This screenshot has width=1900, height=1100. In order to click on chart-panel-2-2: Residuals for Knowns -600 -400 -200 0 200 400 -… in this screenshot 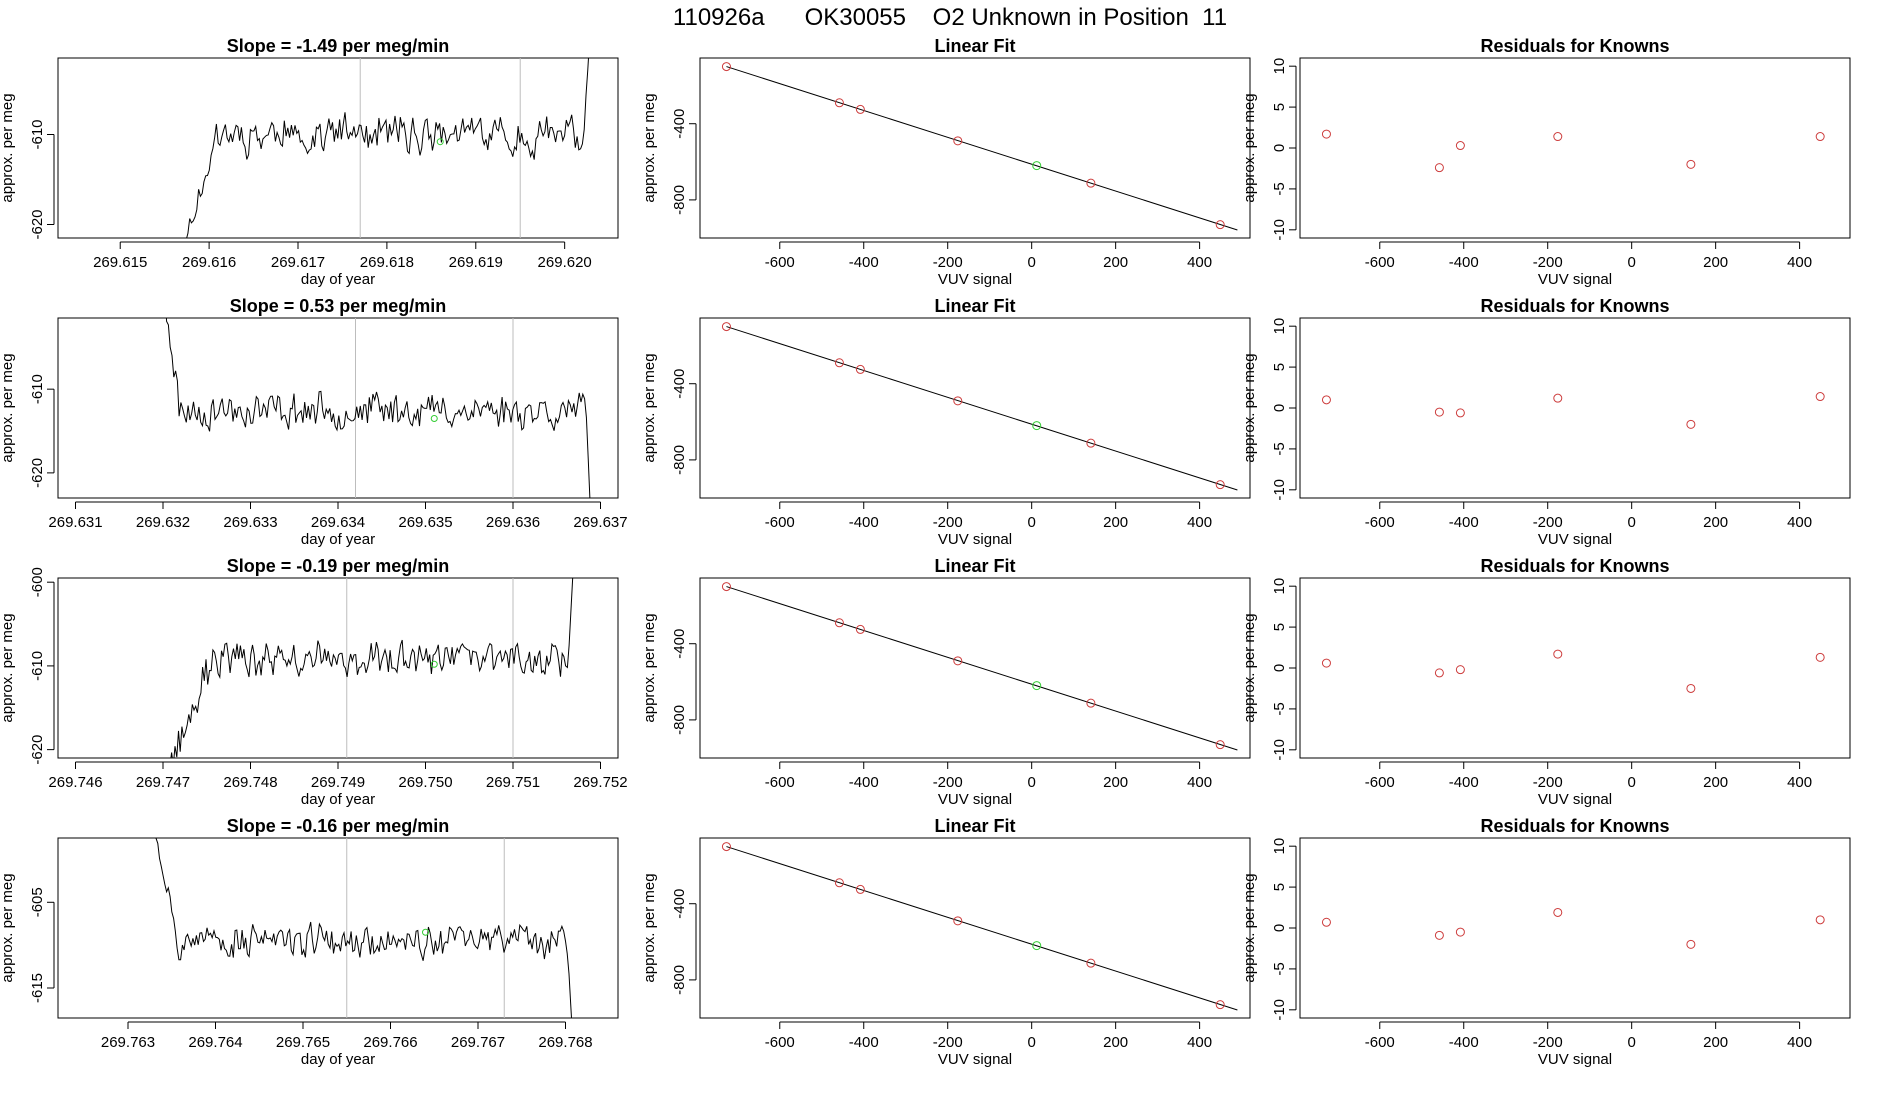, I will do `click(1546, 682)`.